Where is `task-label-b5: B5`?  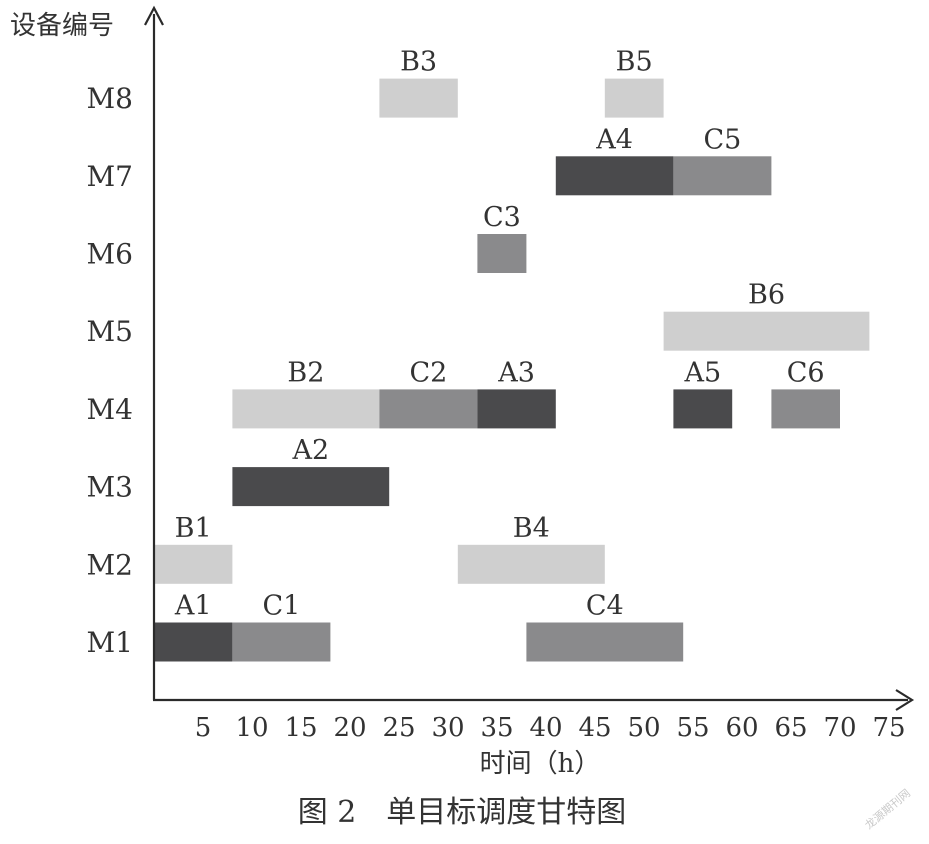
task-label-b5: B5 is located at coordinates (634, 62).